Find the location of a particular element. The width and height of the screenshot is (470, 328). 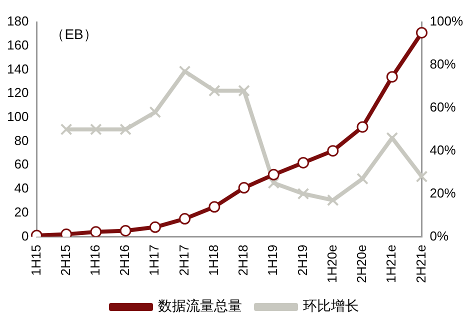

y-tick-label: 100 is located at coordinates (17, 116).